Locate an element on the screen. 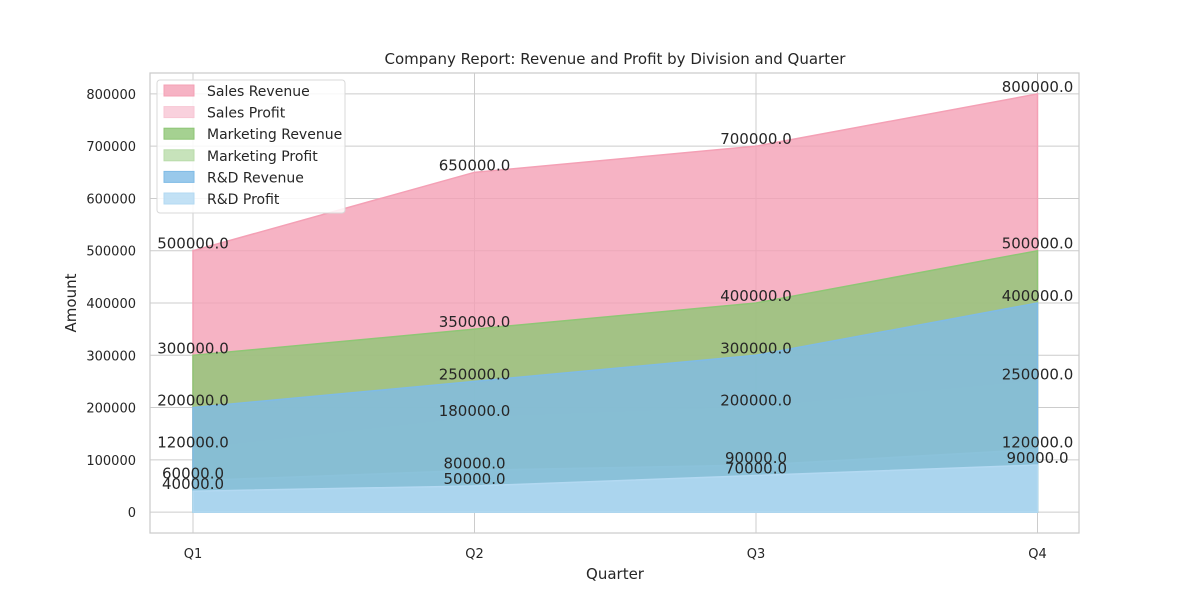  legend-frame is located at coordinates (251, 146).